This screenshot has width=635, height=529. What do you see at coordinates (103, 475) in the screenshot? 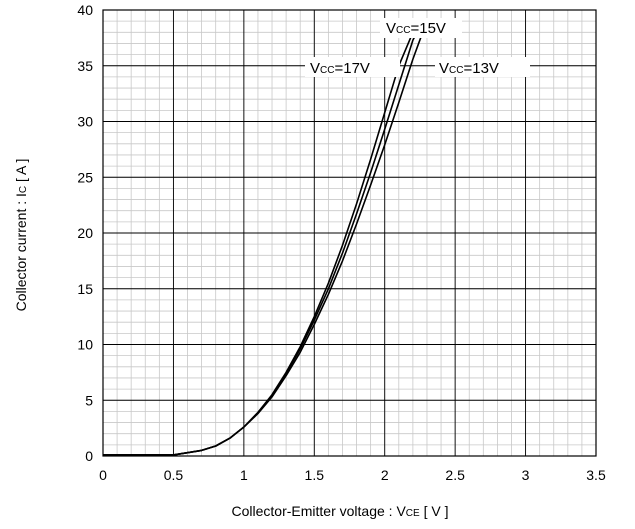
I see `x-tick-label: 0` at bounding box center [103, 475].